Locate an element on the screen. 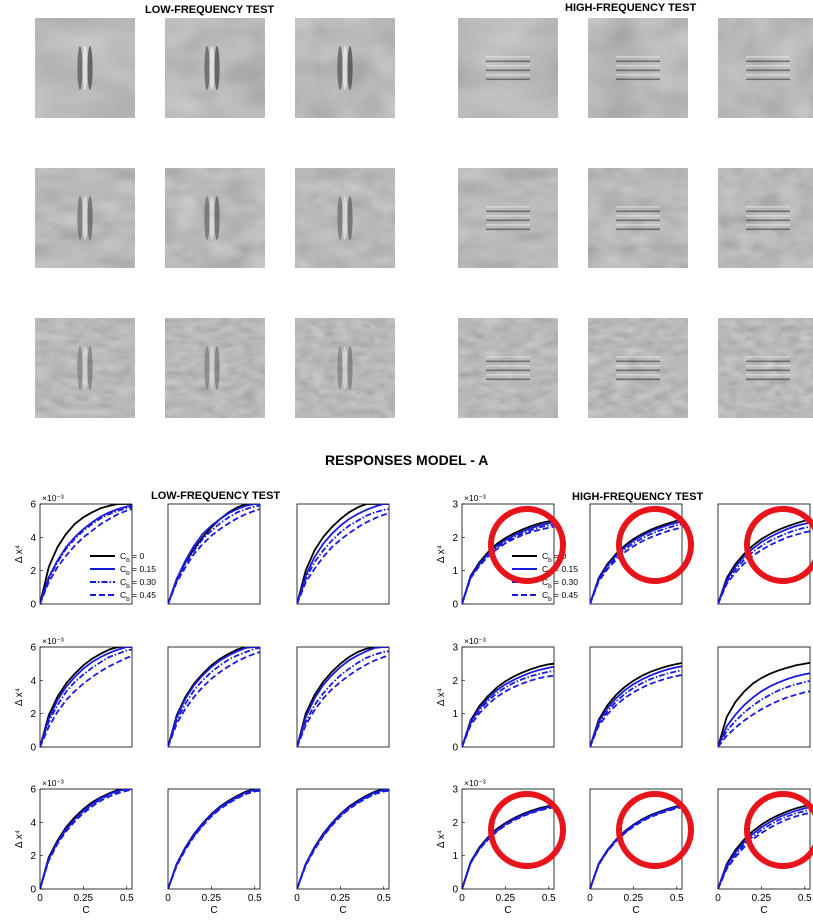 The width and height of the screenshot is (813, 922). plot-panel: 0 0.25 0.5 C is located at coordinates (763, 852).